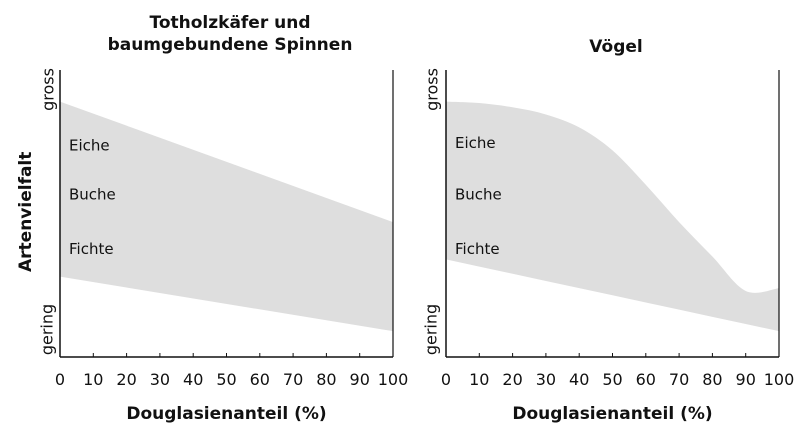 The height and width of the screenshot is (443, 807). I want to click on chart-1-x-tick-label-70: 70, so click(293, 379).